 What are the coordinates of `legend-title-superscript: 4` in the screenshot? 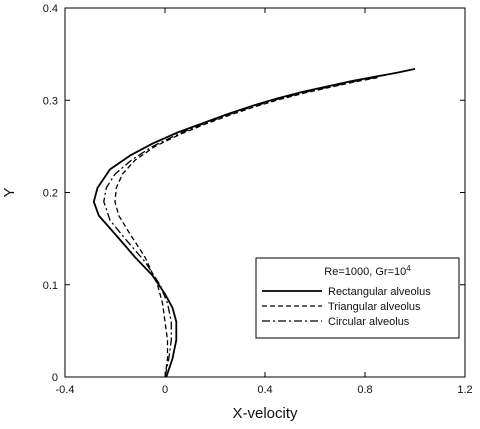 It's located at (408, 268).